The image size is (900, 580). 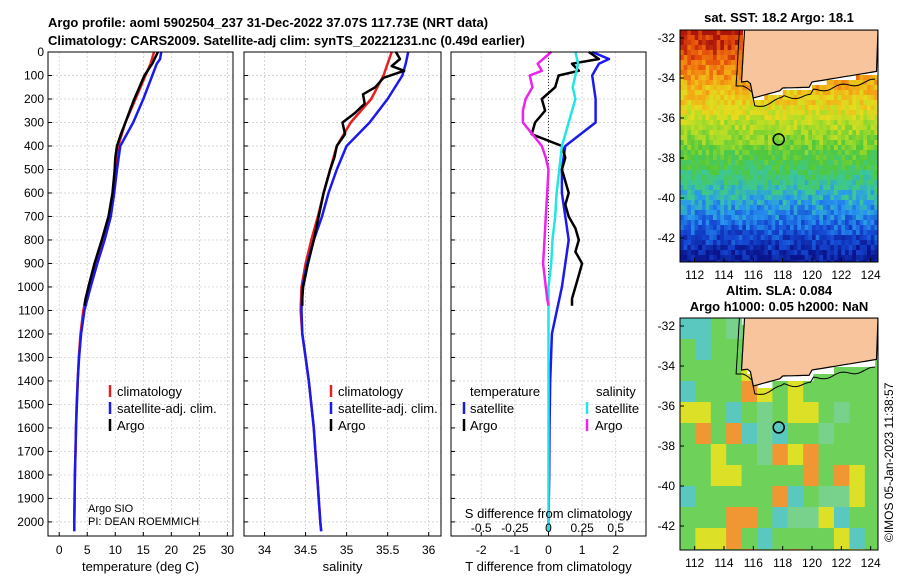 What do you see at coordinates (667, 118) in the screenshot?
I see `y-tick-label: -36` at bounding box center [667, 118].